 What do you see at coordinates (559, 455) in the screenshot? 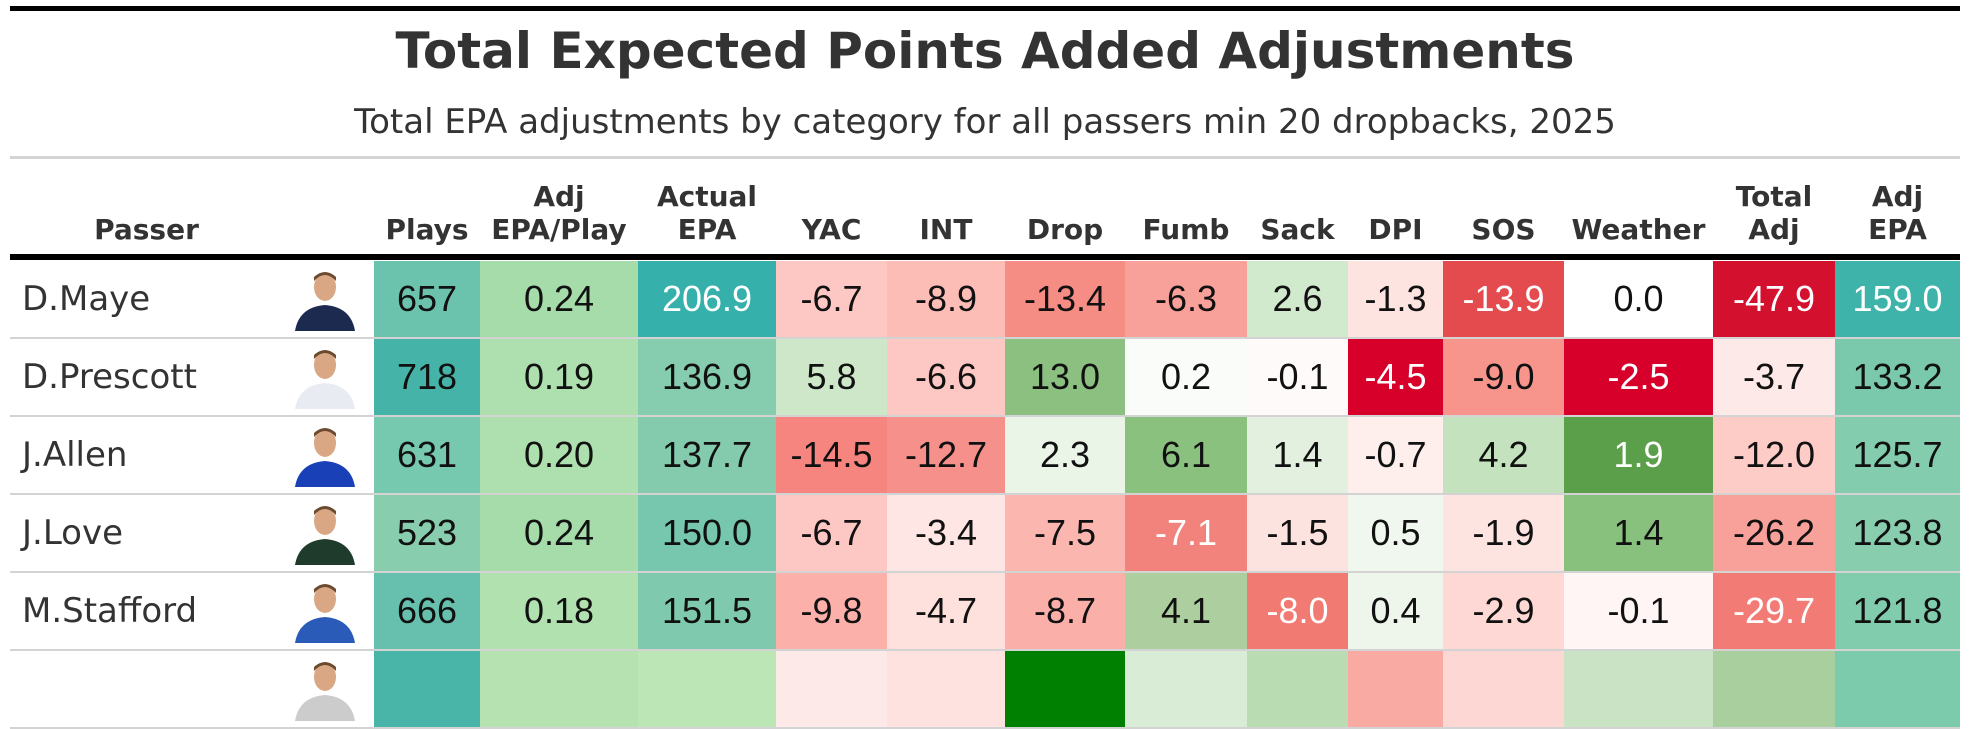
I see `value-cell: 0.20` at bounding box center [559, 455].